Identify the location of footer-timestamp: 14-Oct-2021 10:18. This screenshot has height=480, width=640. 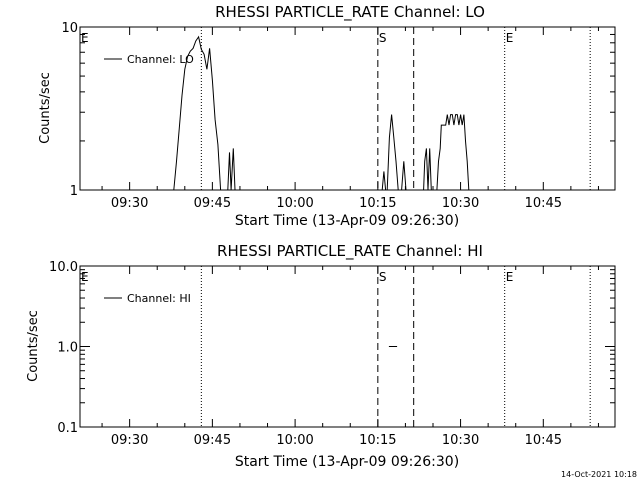
(599, 474).